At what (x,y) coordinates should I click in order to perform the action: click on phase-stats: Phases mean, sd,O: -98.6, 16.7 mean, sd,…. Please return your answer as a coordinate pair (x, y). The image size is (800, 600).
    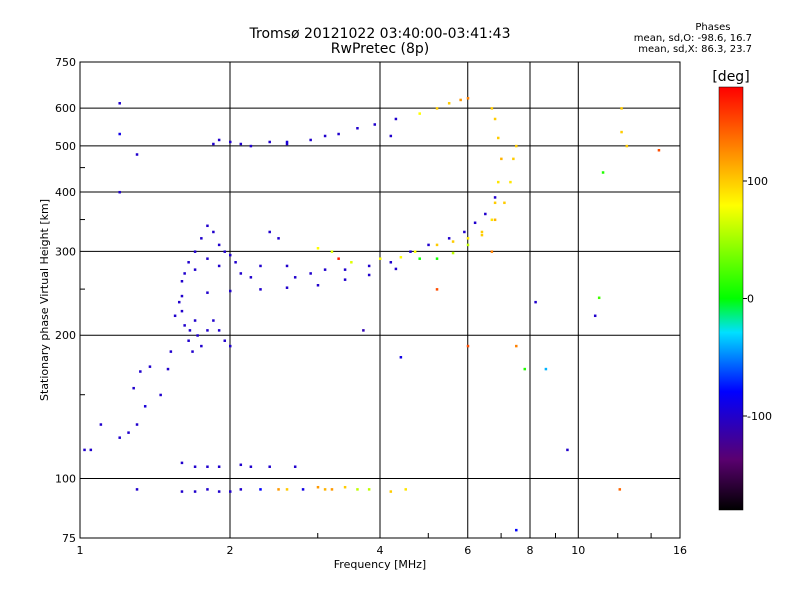
    Looking at the image, I should click on (693, 38).